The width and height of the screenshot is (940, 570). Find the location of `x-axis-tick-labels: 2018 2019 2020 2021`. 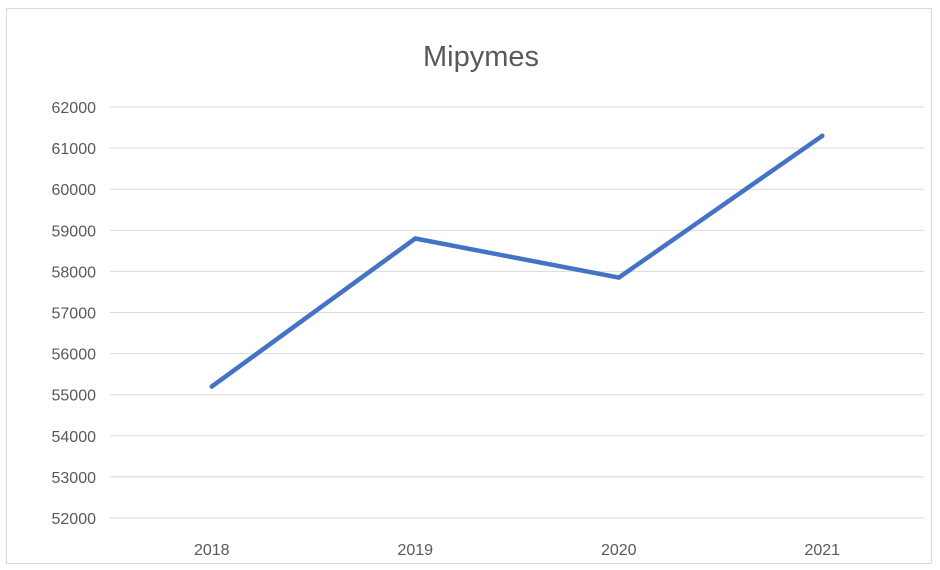

x-axis-tick-labels: 2018 2019 2020 2021 is located at coordinates (517, 550).